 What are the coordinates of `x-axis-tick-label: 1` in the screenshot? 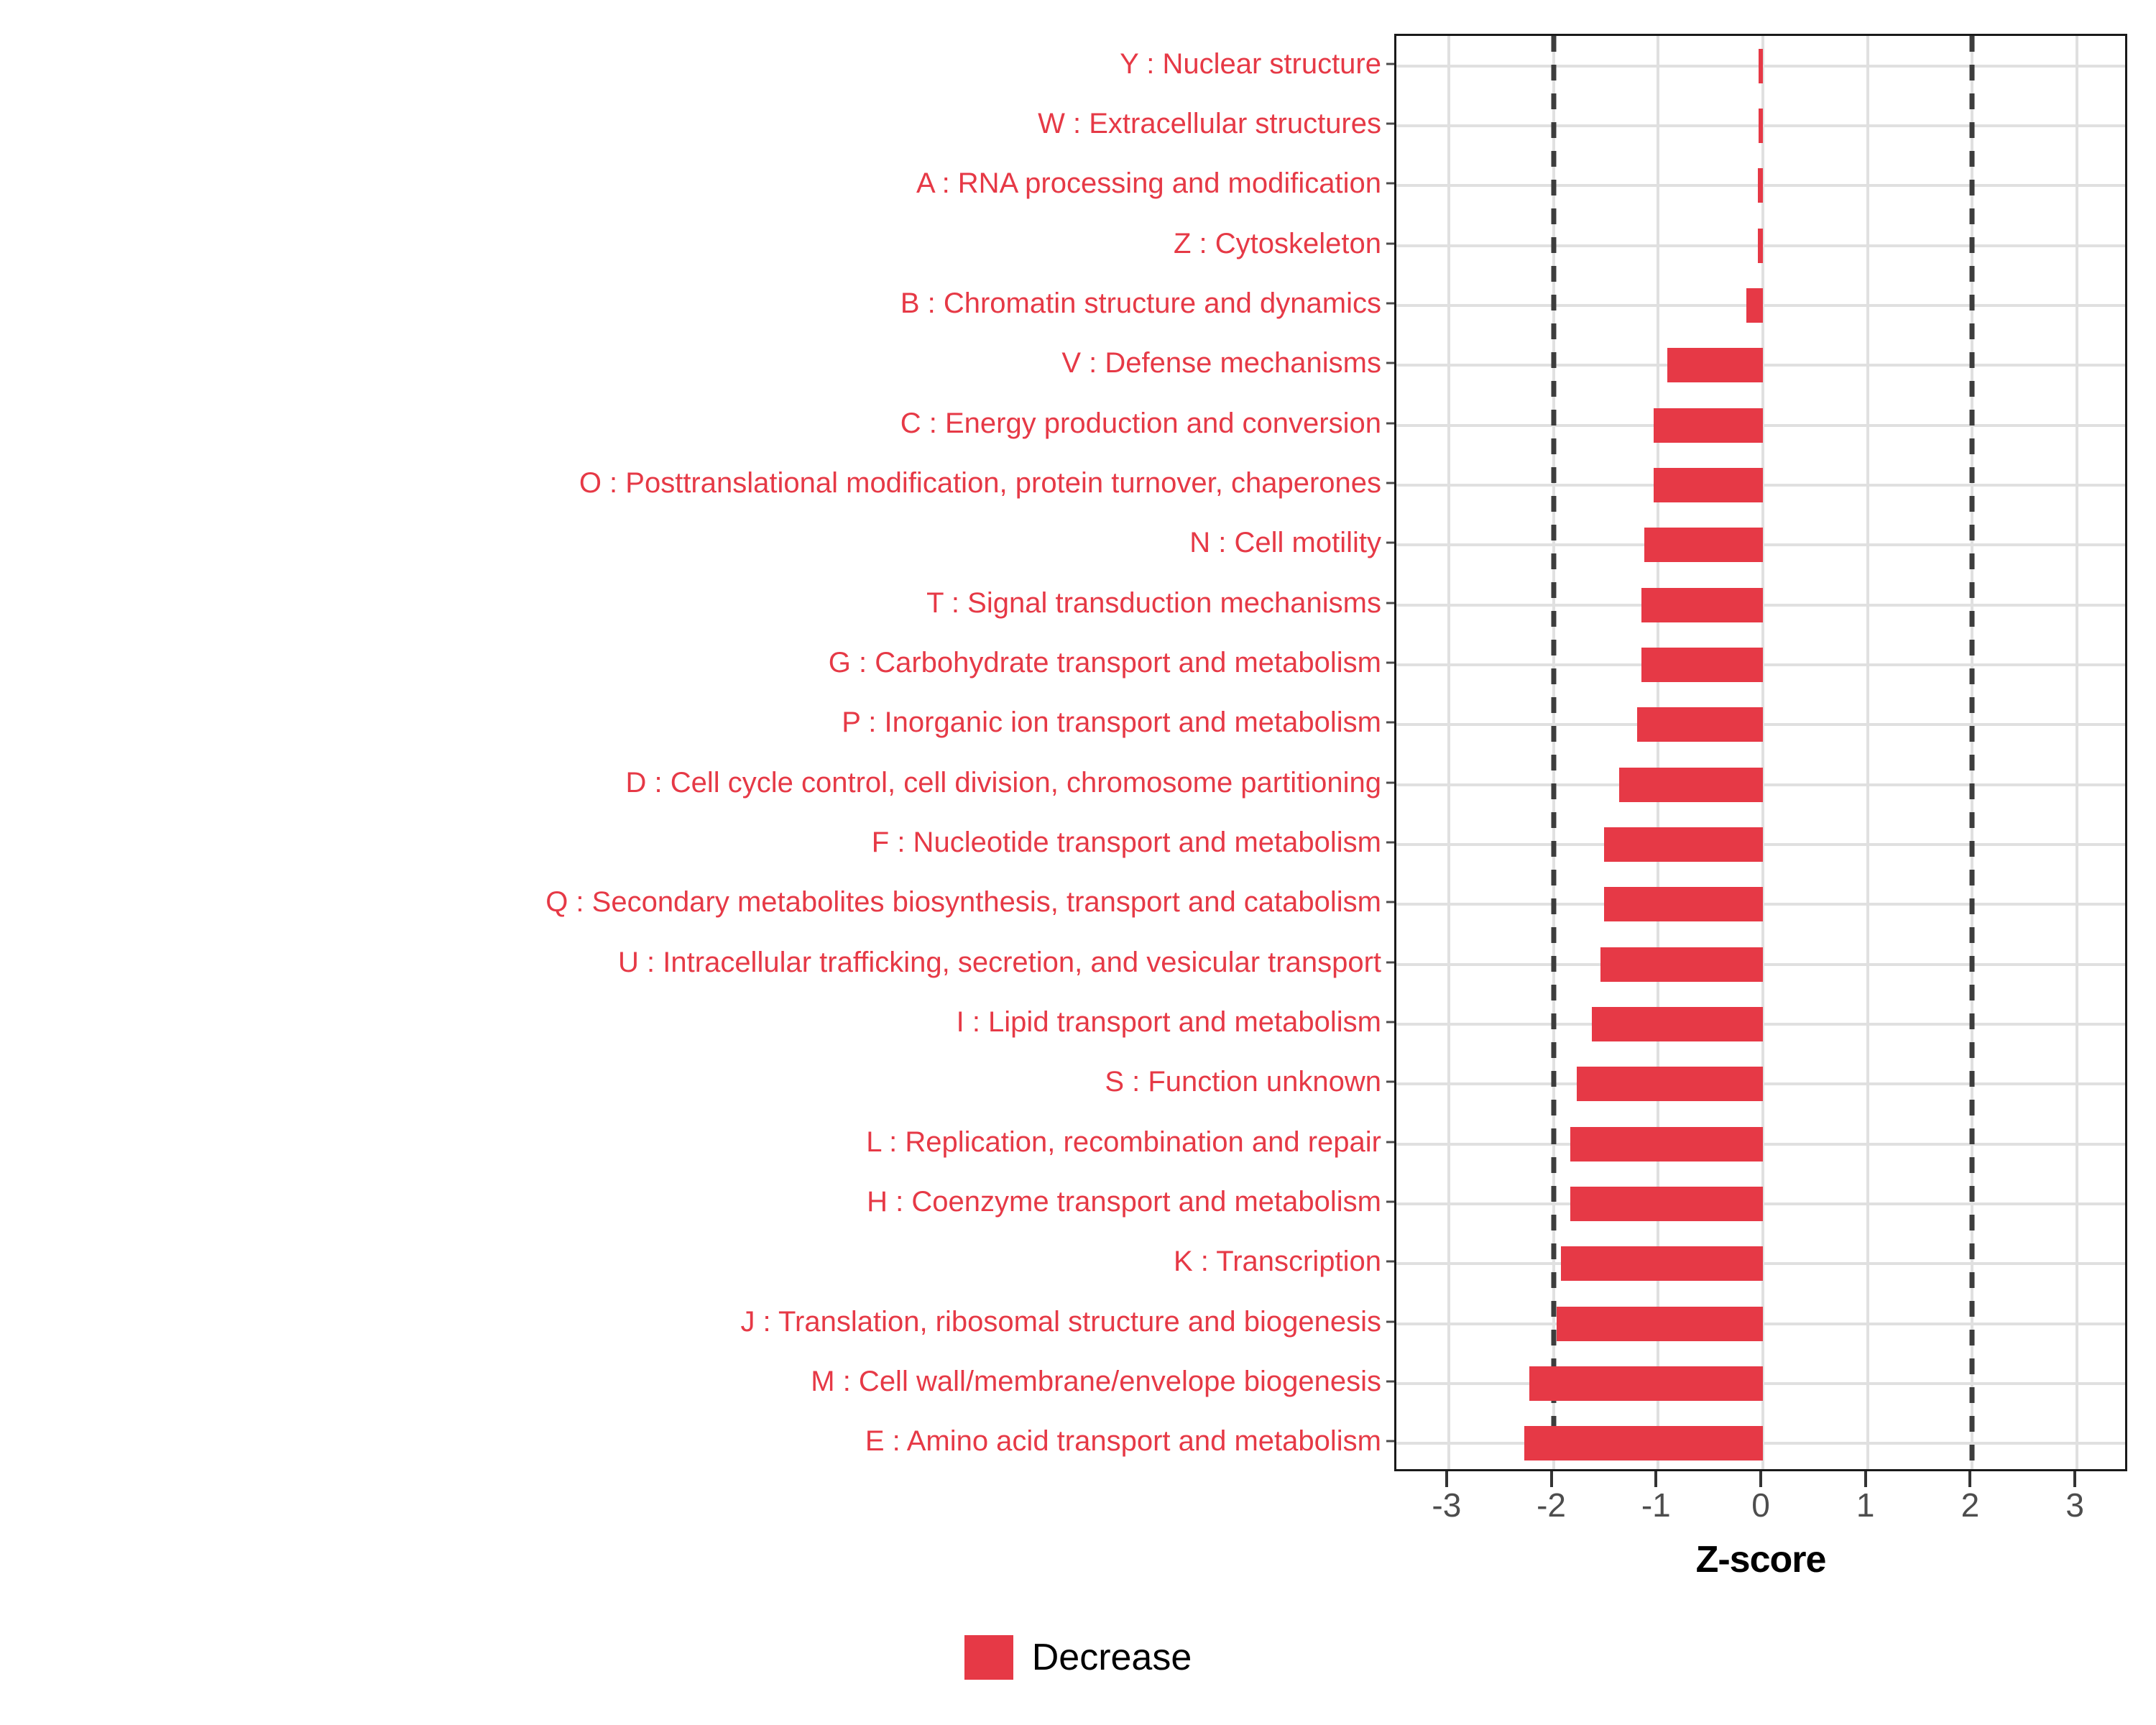 It's located at (1865, 1505).